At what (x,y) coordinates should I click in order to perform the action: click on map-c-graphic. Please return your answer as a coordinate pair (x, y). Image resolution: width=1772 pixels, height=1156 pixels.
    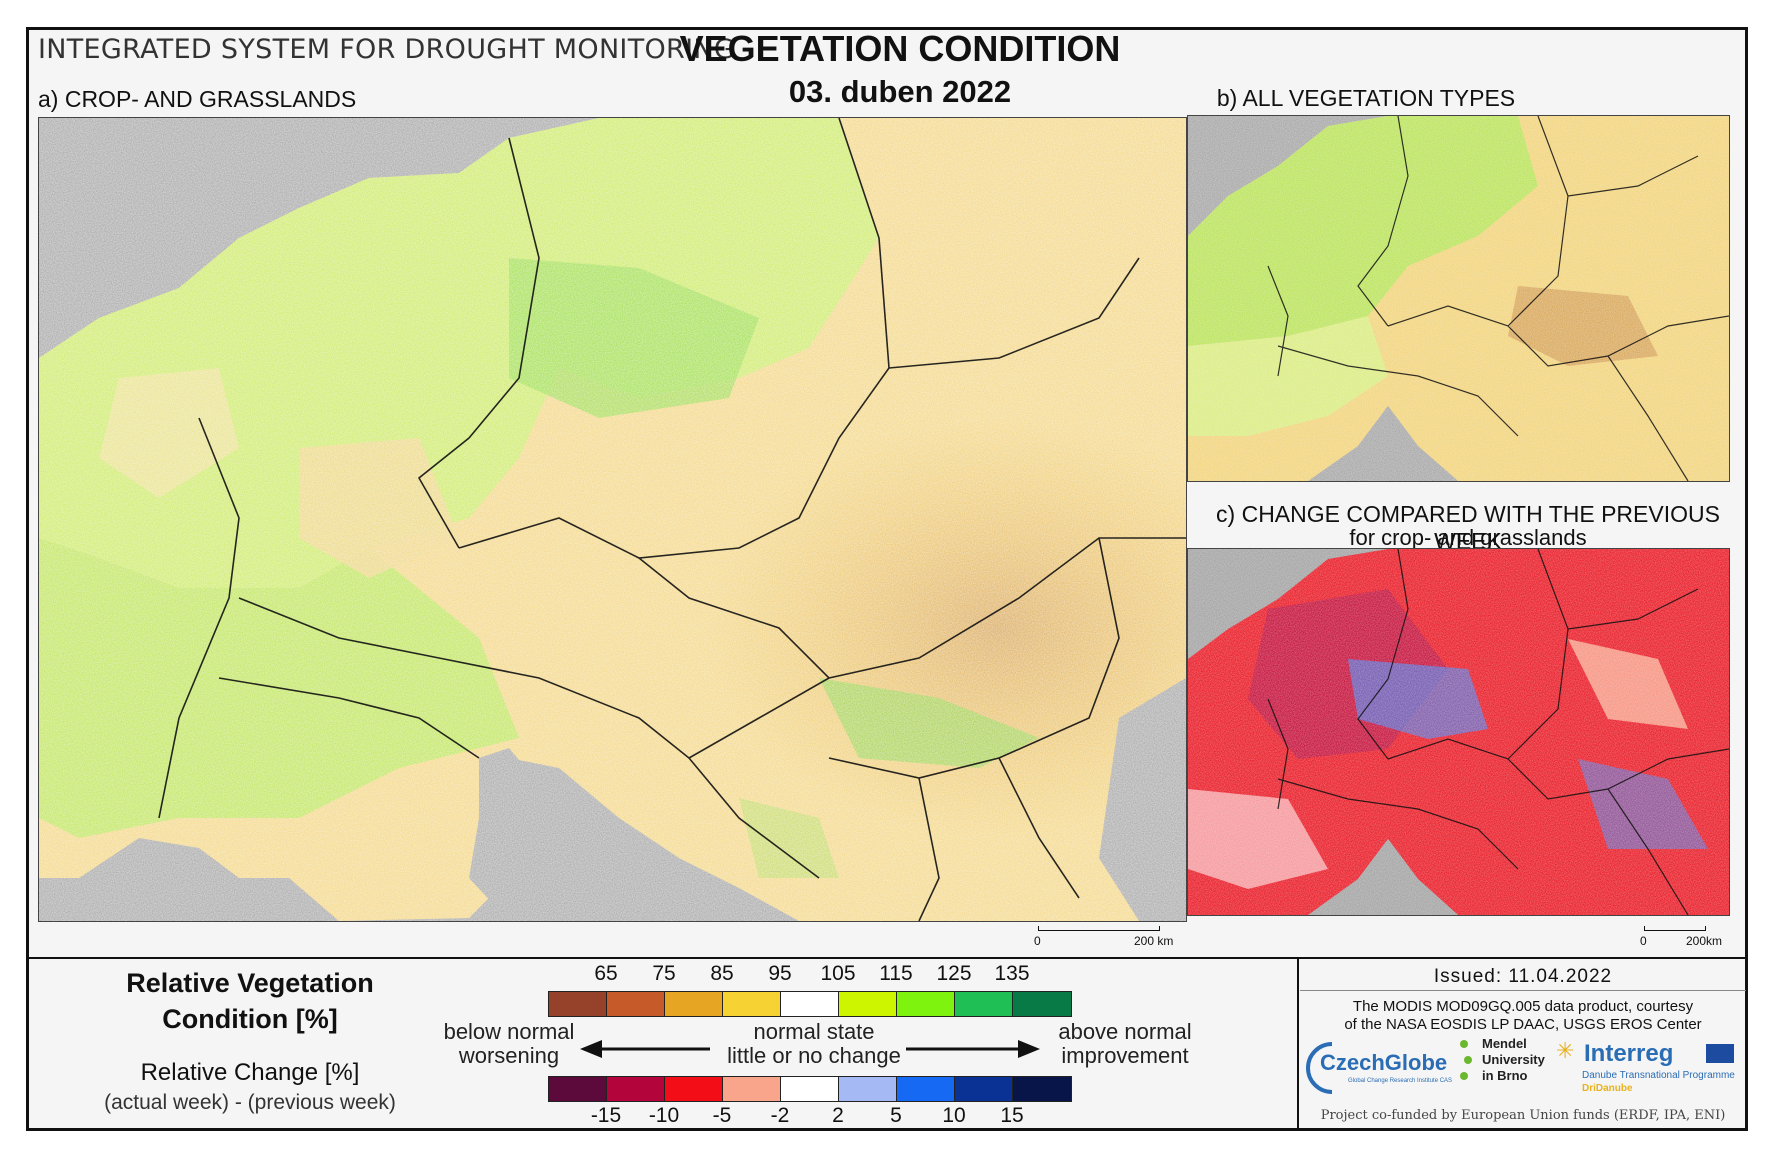
    Looking at the image, I should click on (1458, 732).